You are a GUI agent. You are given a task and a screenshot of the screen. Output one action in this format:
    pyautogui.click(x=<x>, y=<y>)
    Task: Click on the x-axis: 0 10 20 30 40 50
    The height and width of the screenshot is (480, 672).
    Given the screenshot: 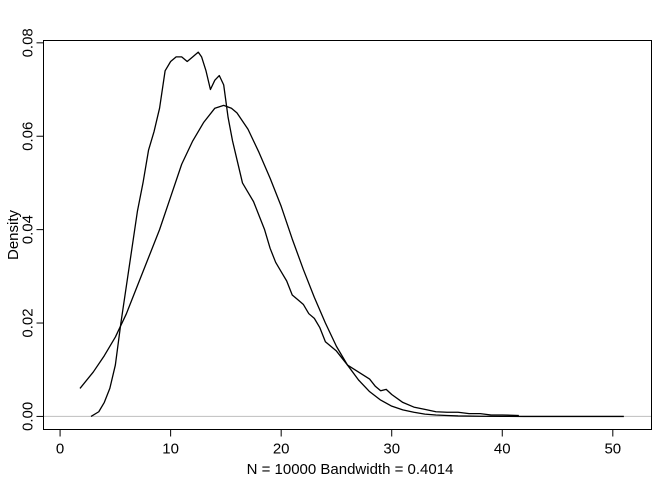 What is the action you would take?
    pyautogui.click(x=338, y=443)
    